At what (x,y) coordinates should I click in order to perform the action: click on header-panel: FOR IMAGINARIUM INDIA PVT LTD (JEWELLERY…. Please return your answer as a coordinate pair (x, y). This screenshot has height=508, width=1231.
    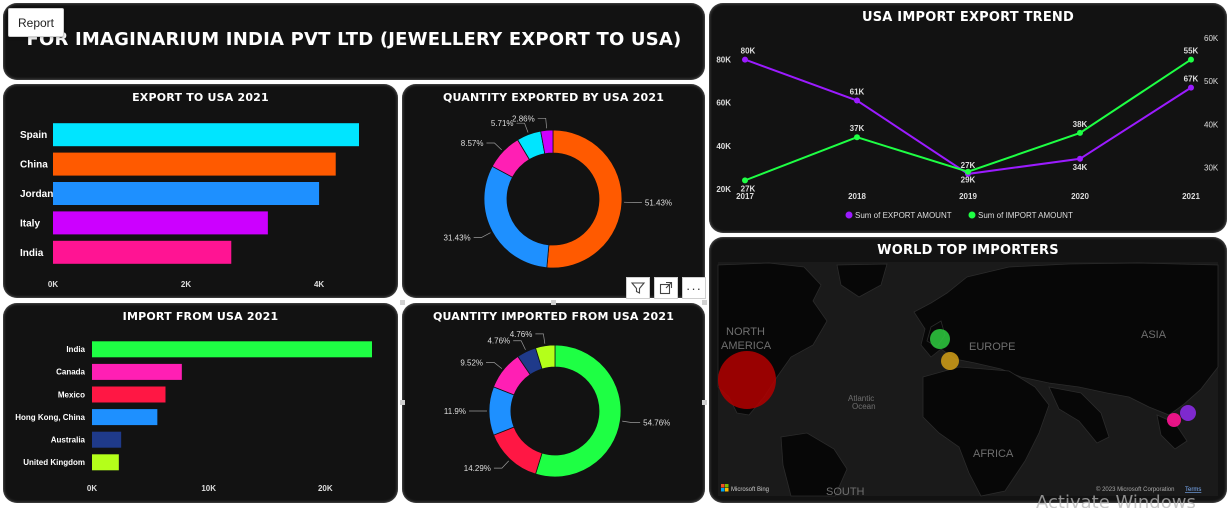
    Looking at the image, I should click on (354, 41).